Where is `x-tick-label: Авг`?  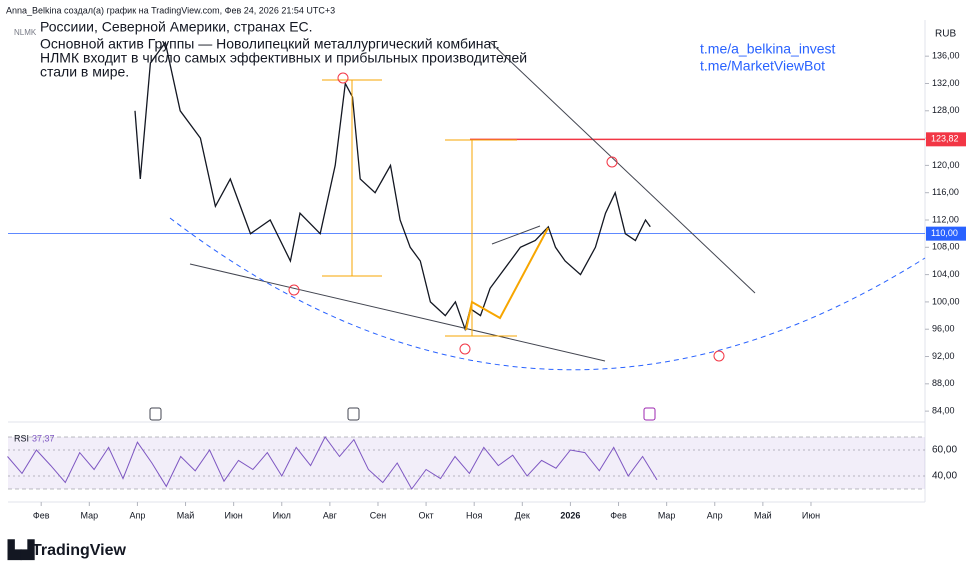 x-tick-label: Авг is located at coordinates (330, 515).